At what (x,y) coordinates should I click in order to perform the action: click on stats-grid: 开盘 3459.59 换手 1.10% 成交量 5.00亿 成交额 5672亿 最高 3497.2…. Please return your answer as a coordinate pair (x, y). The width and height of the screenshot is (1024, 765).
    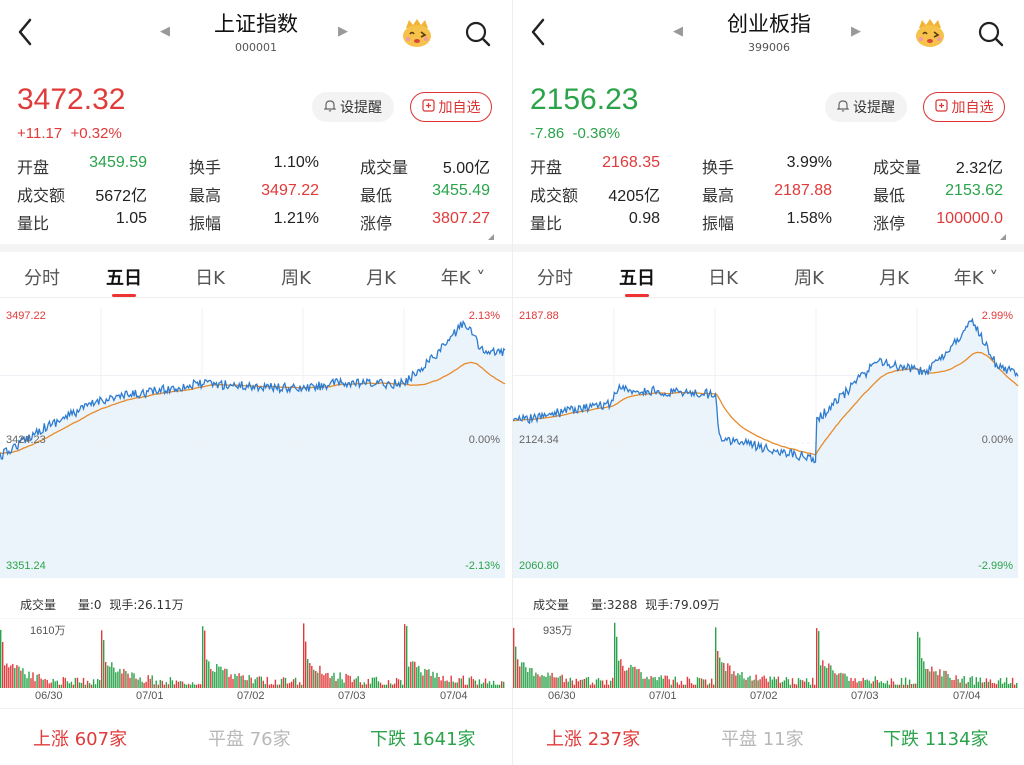
    Looking at the image, I should click on (257, 196).